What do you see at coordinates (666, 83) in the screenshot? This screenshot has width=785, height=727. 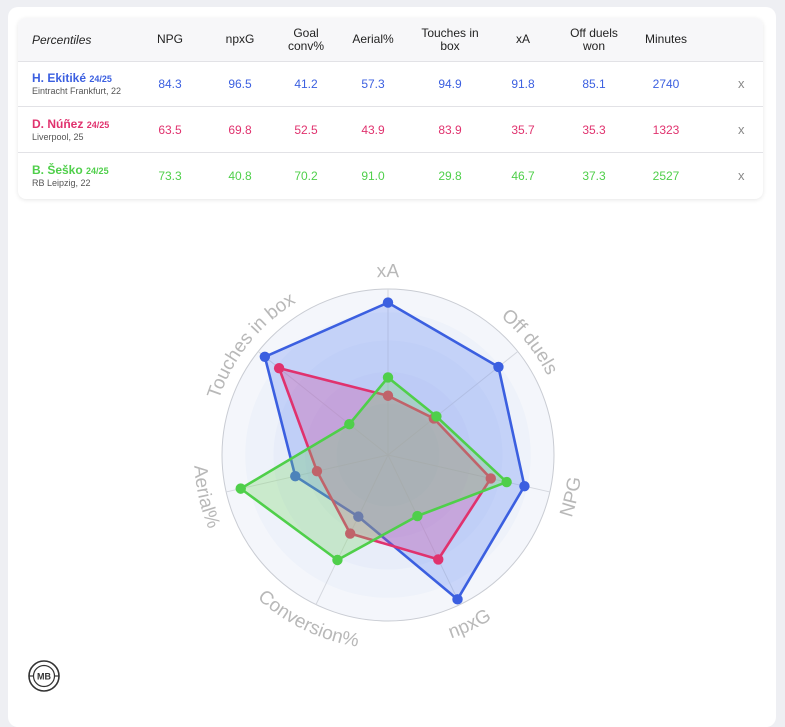 I see `table-cell: 2740` at bounding box center [666, 83].